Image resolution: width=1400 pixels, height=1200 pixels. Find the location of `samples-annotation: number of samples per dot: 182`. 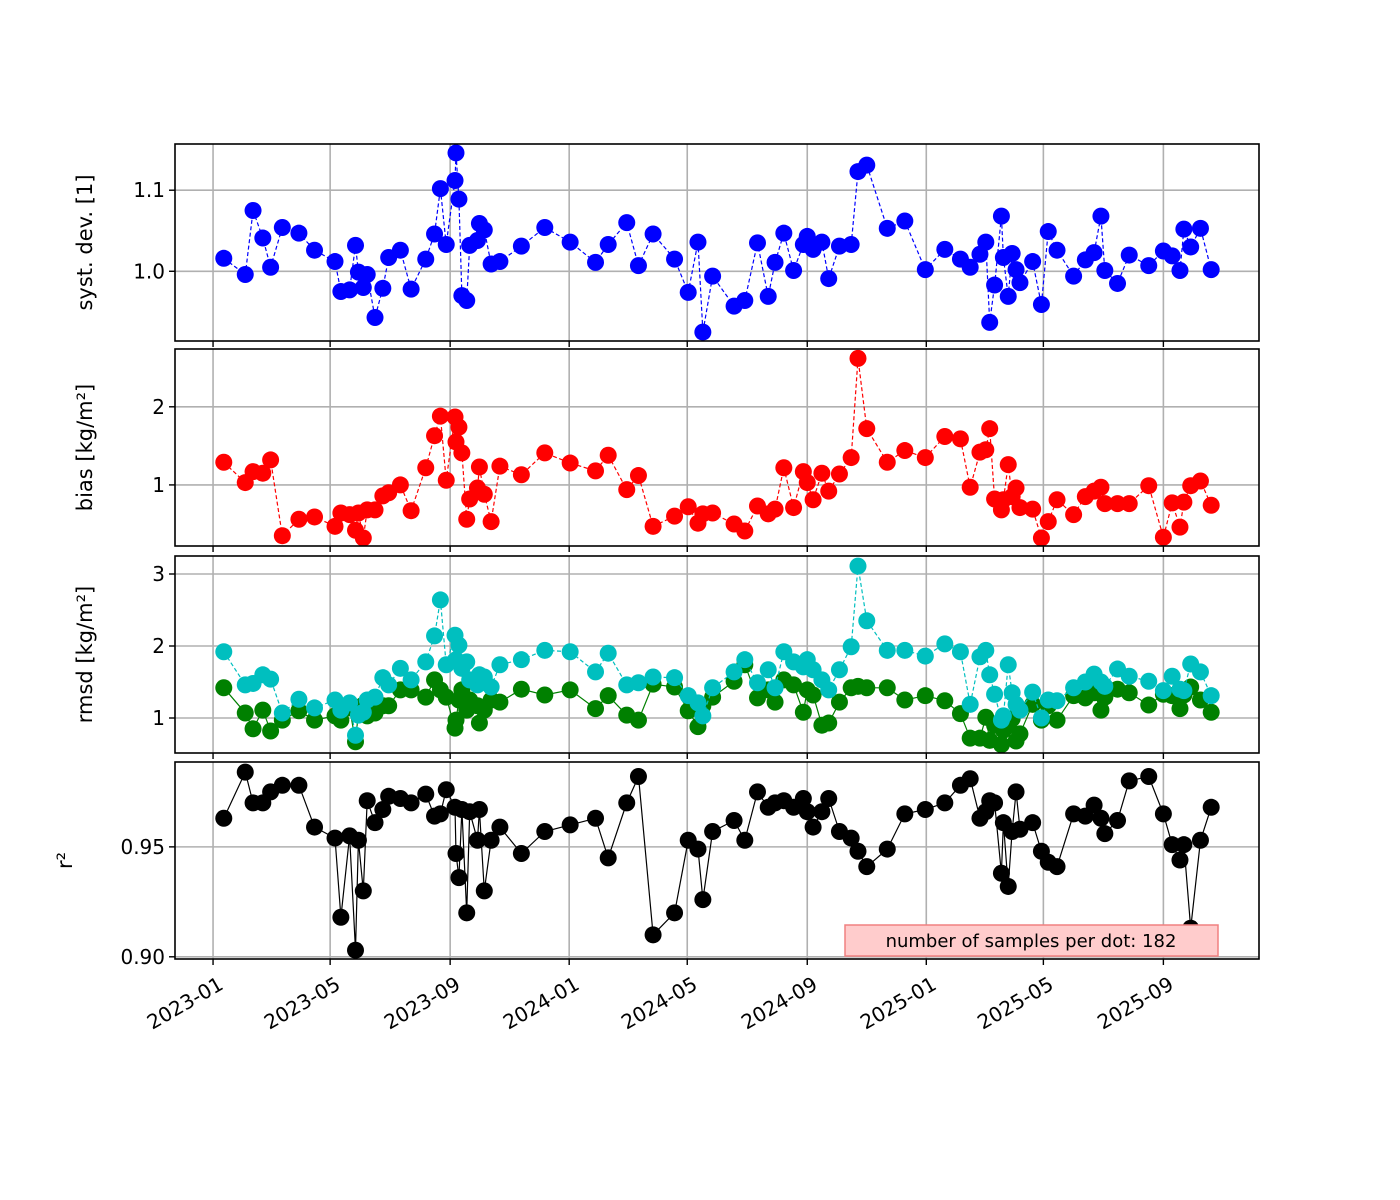

samples-annotation: number of samples per dot: 182 is located at coordinates (1031, 940).